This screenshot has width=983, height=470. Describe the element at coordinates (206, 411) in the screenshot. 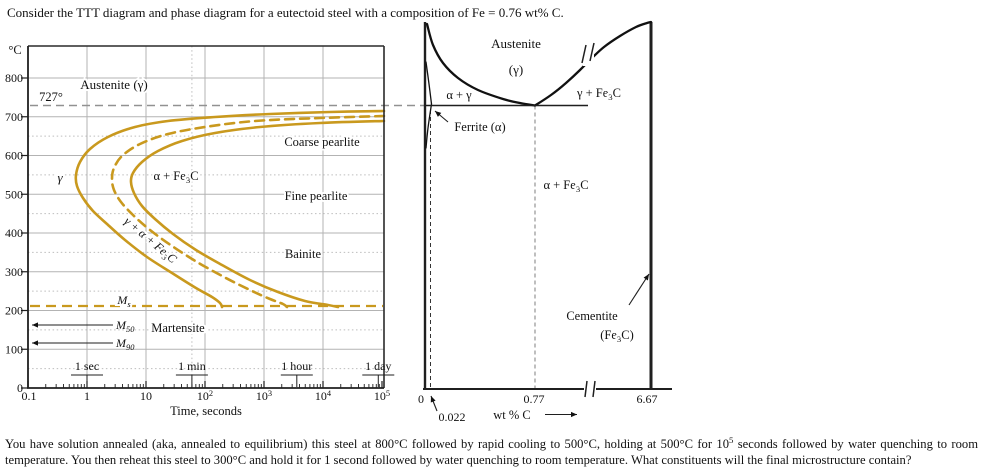

I see `x-axis-title: Time, seconds` at that location.